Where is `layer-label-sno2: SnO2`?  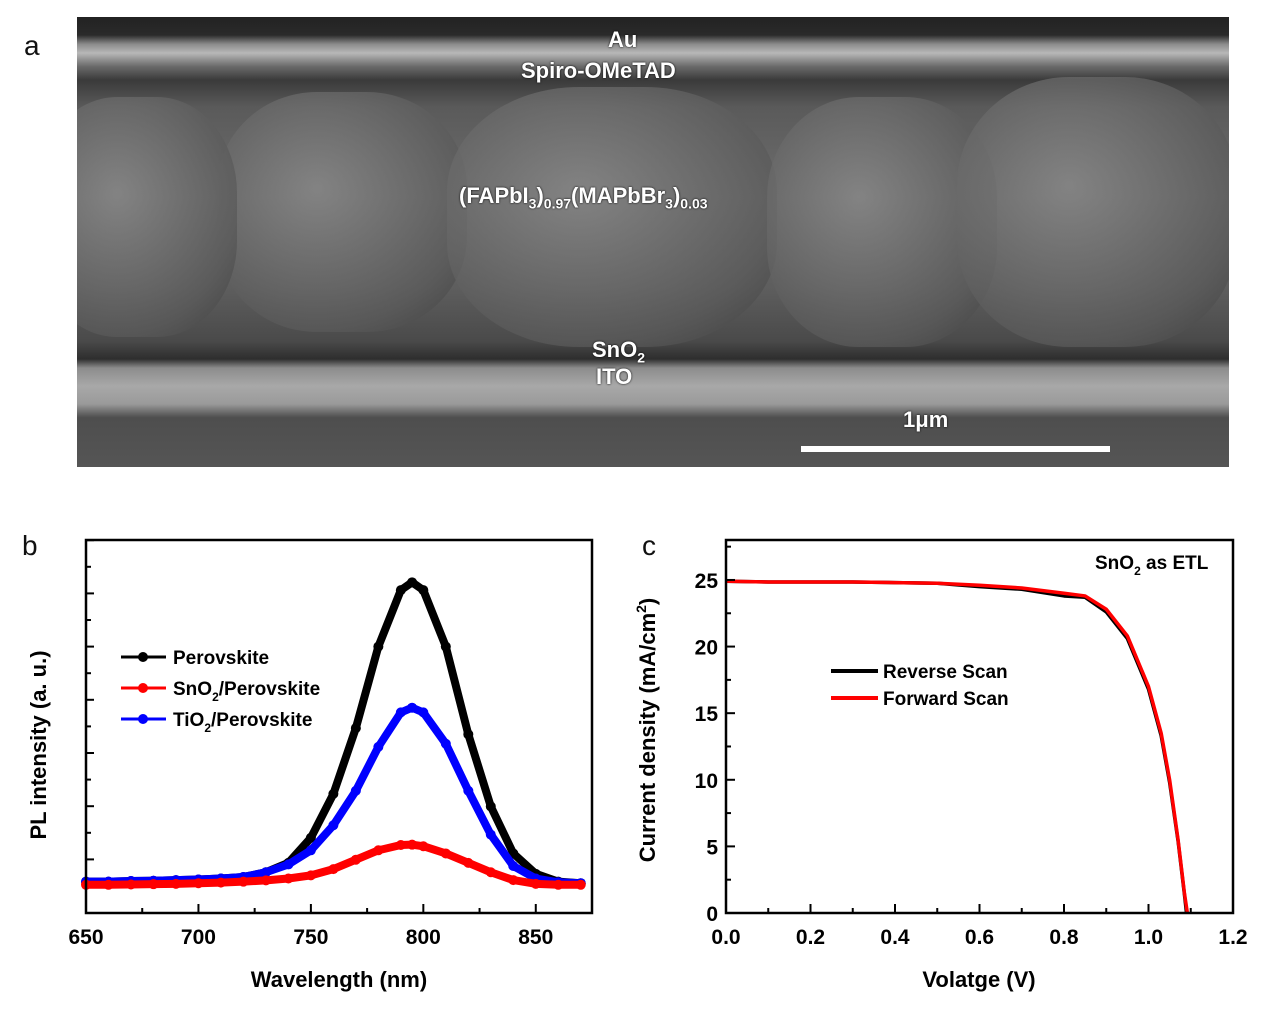 layer-label-sno2: SnO2 is located at coordinates (618, 351).